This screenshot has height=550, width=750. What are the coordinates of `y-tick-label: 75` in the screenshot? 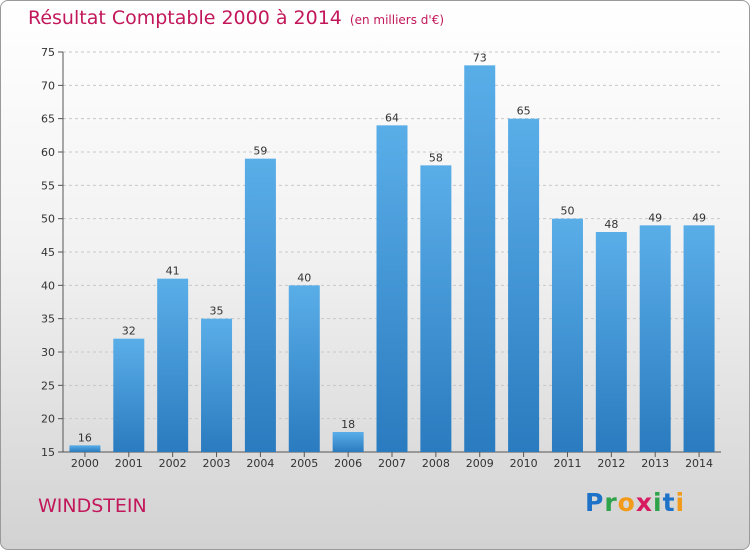 It's located at (48, 52).